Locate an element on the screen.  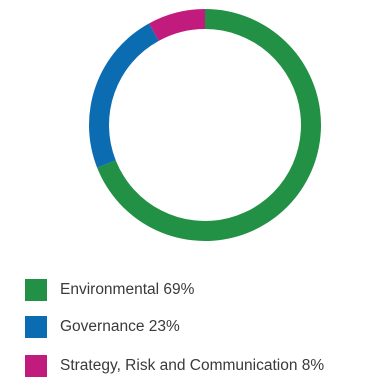
legend-label-environmental: Environmental 69% is located at coordinates (127, 289).